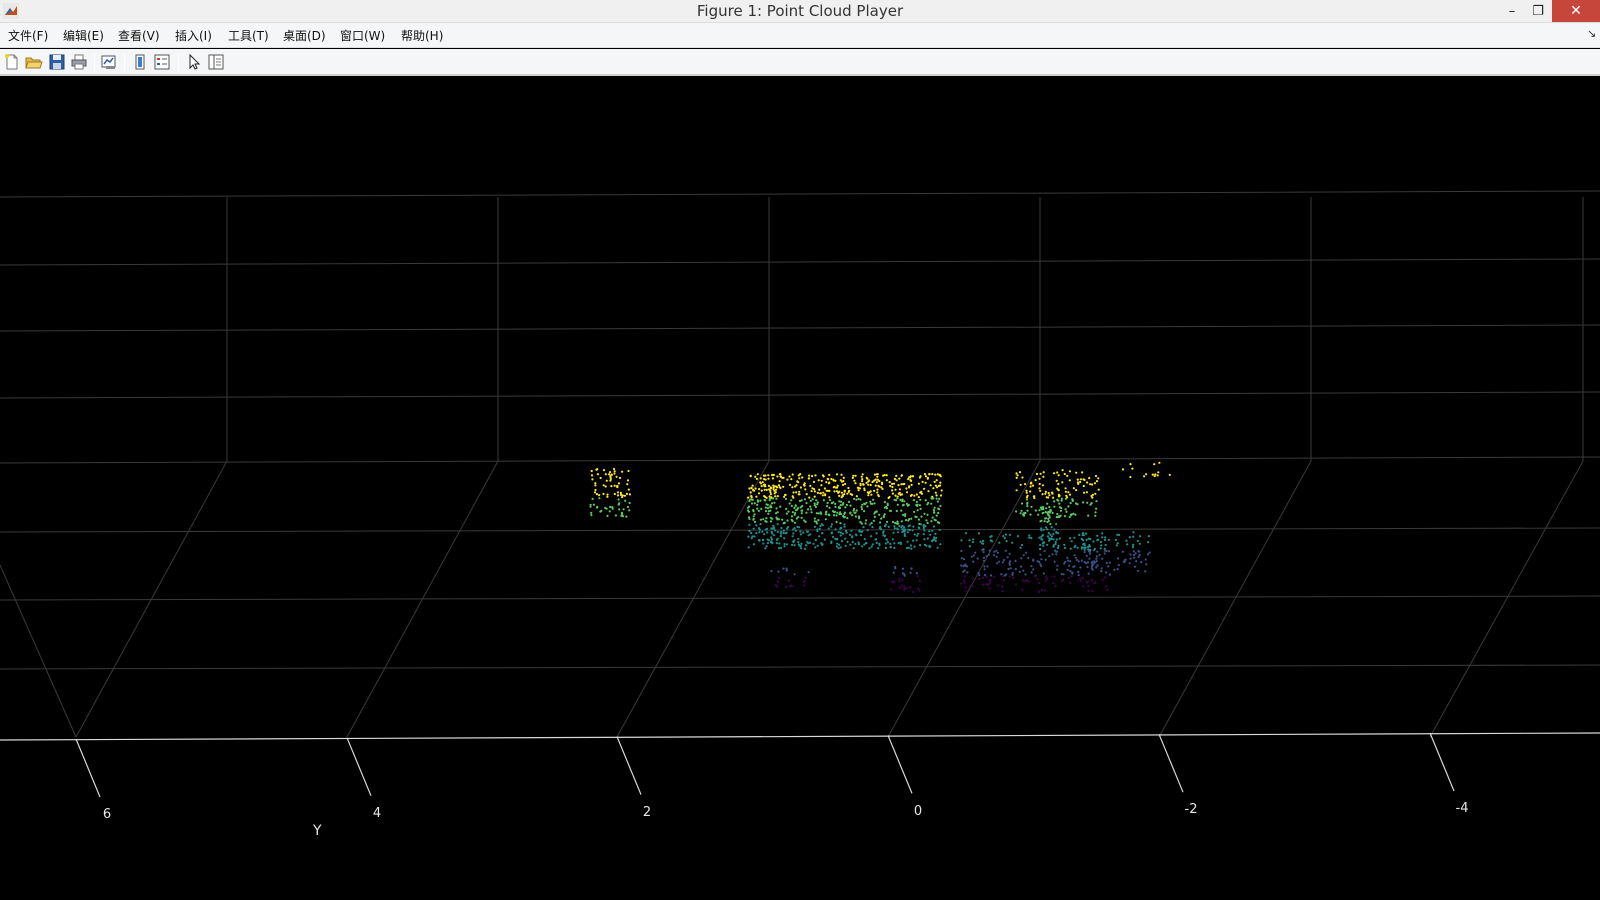  I want to click on property-inspector-icon, so click(216, 62).